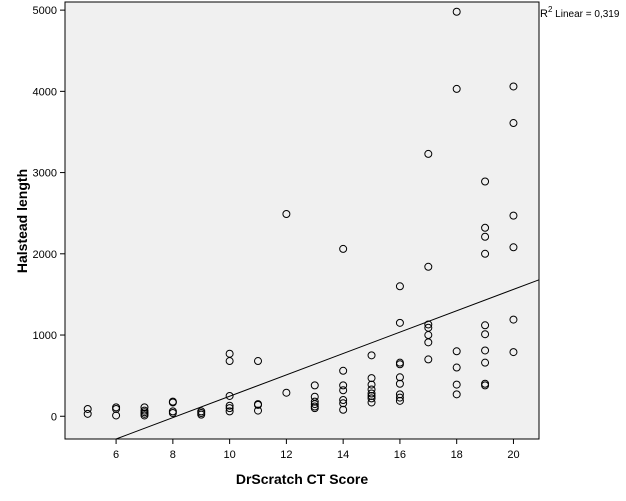 Image resolution: width=626 pixels, height=501 pixels. Describe the element at coordinates (45, 336) in the screenshot. I see `y-tick-label: 1000` at that location.